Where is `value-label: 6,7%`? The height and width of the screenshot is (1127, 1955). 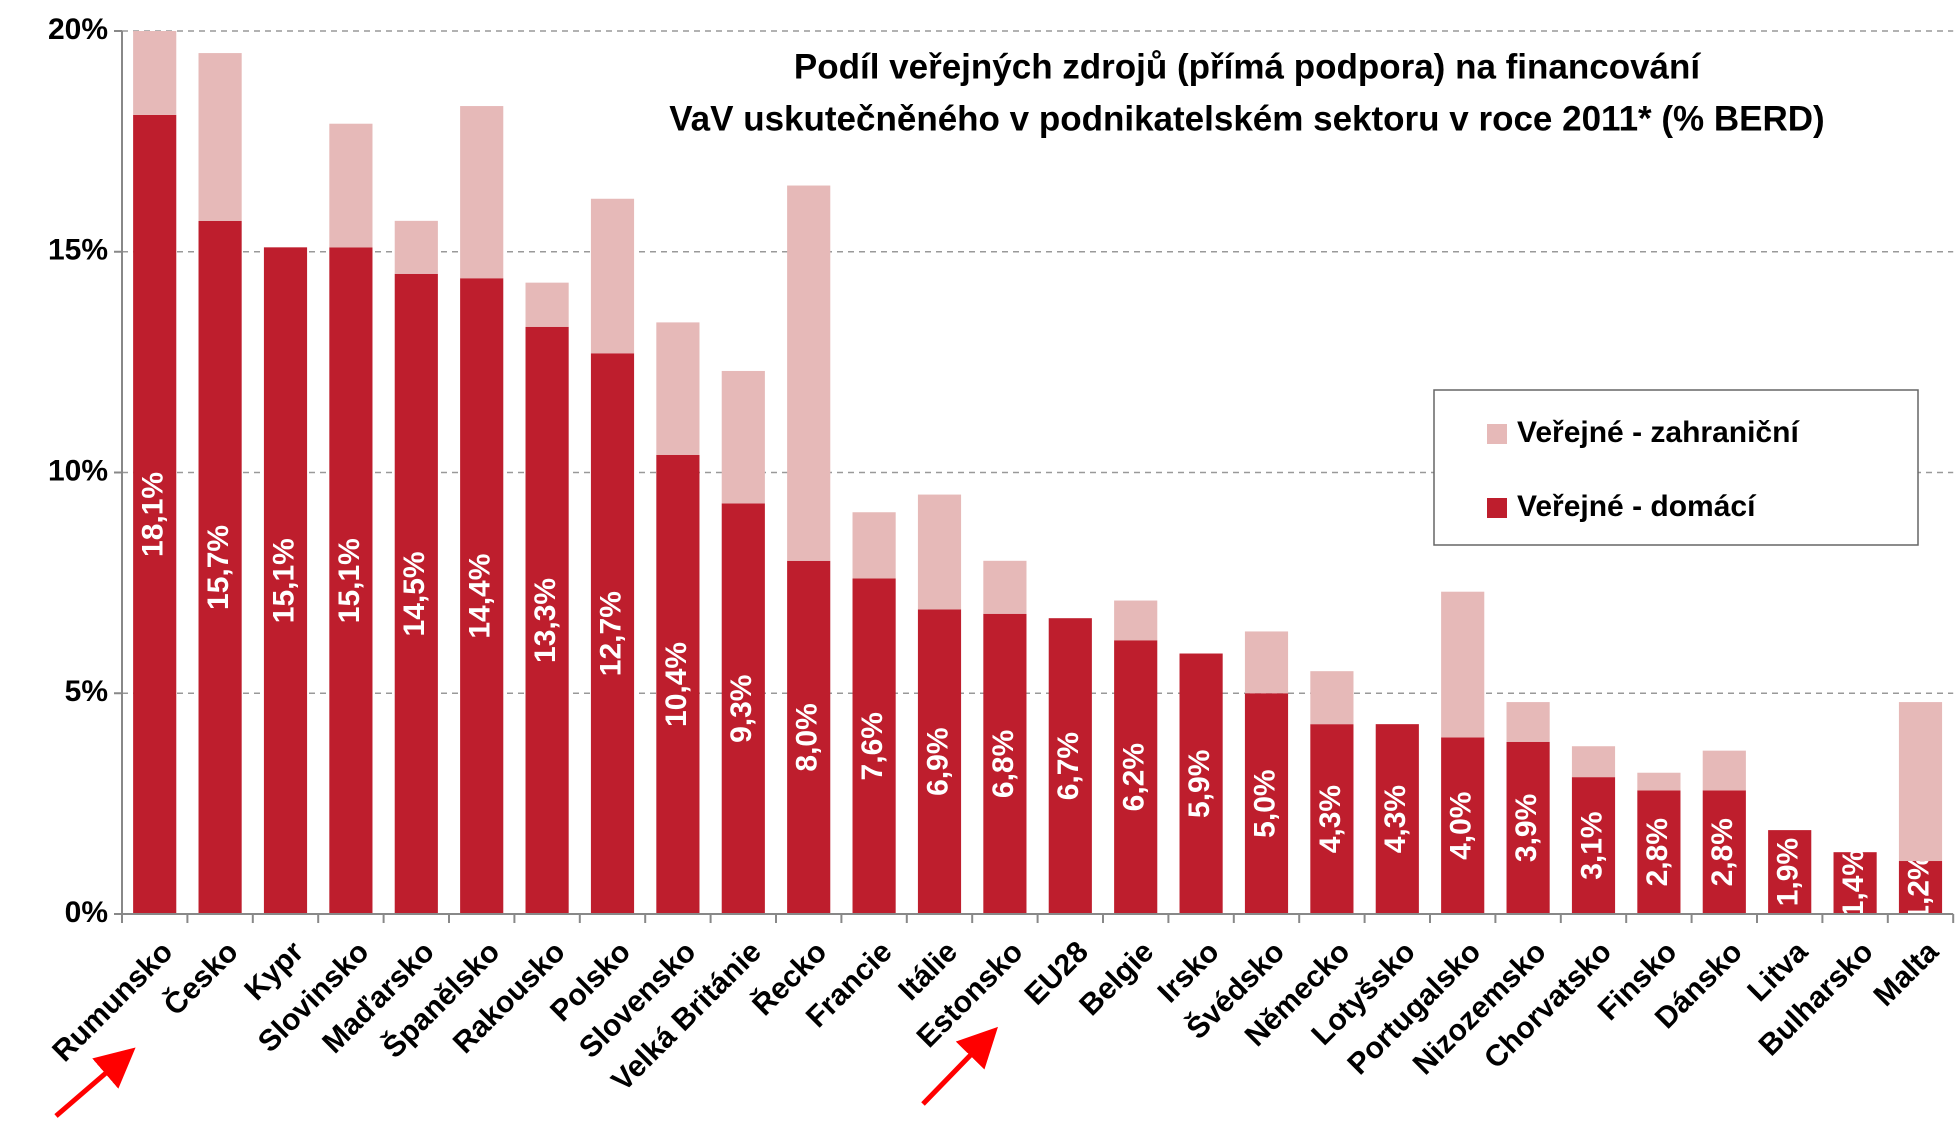
value-label: 6,7% is located at coordinates (1068, 766).